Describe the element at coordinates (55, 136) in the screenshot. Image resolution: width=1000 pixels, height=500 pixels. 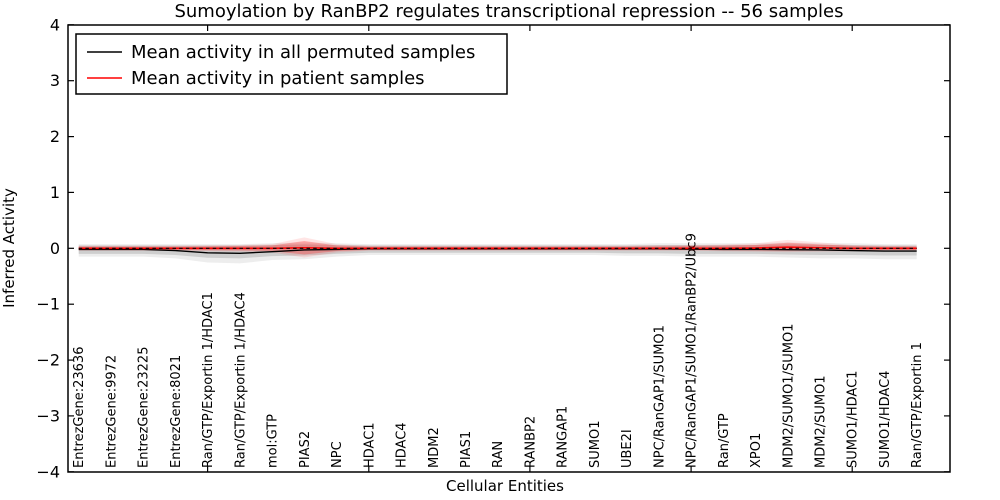
I see `y-tick-label: 2` at that location.